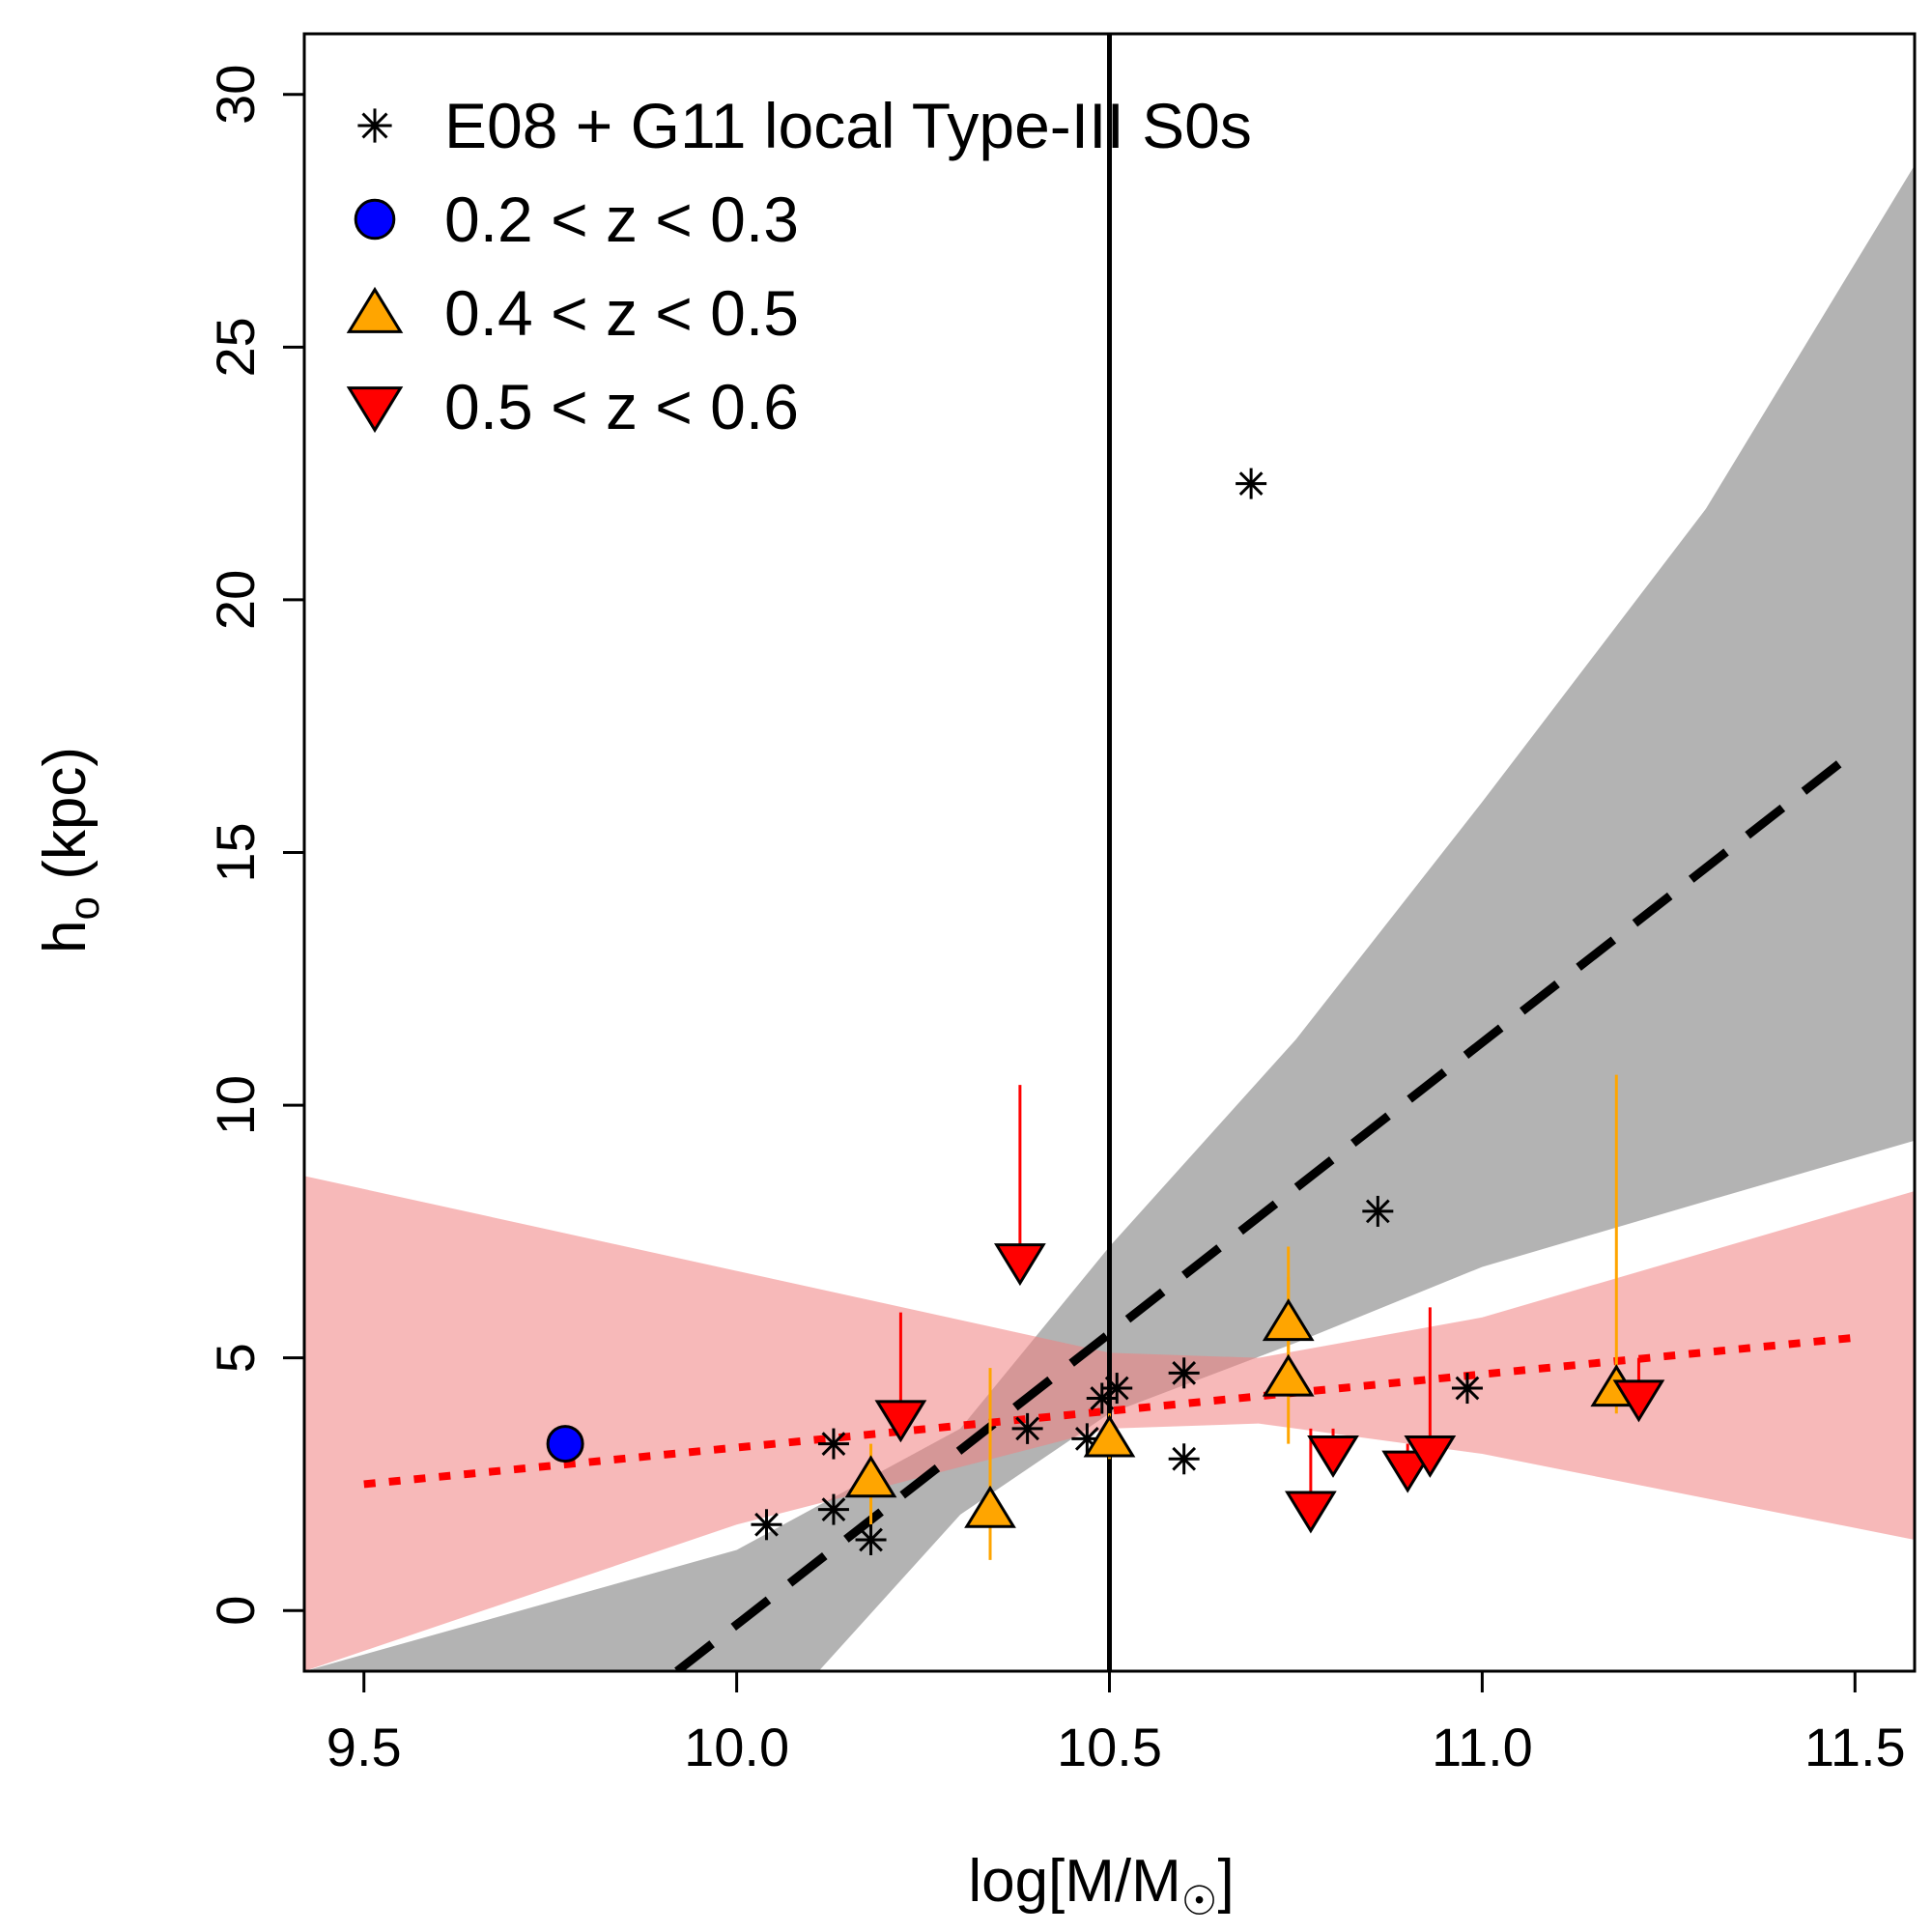 The height and width of the screenshot is (1932, 1932). I want to click on y-axis: 0 5 10 15 20 25 30, so click(254, 845).